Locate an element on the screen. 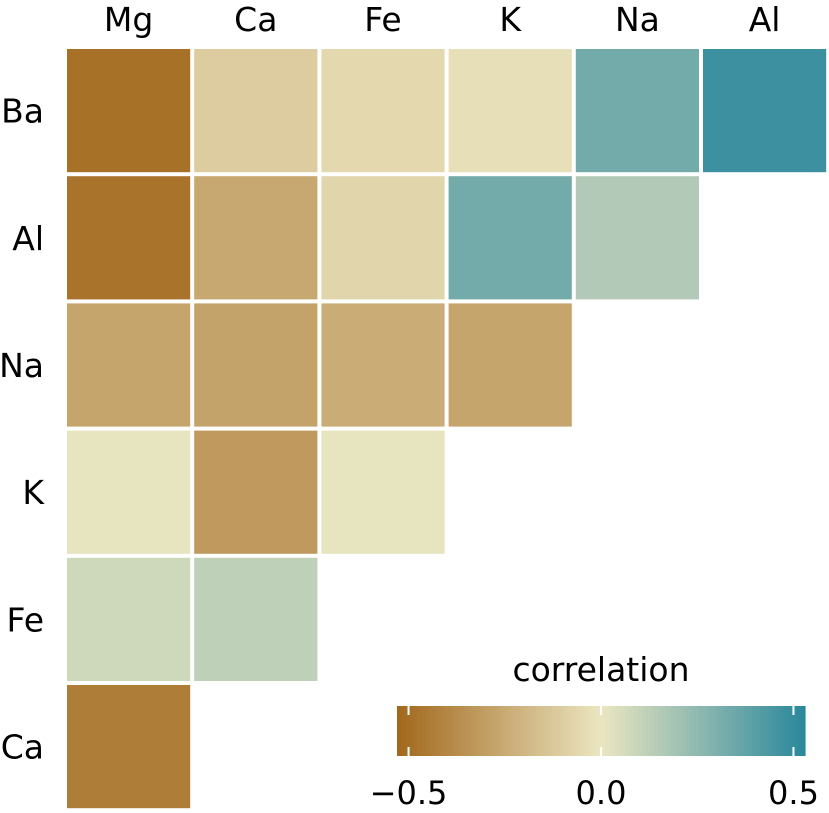 The image size is (829, 813). legend-colorbar is located at coordinates (601, 731).